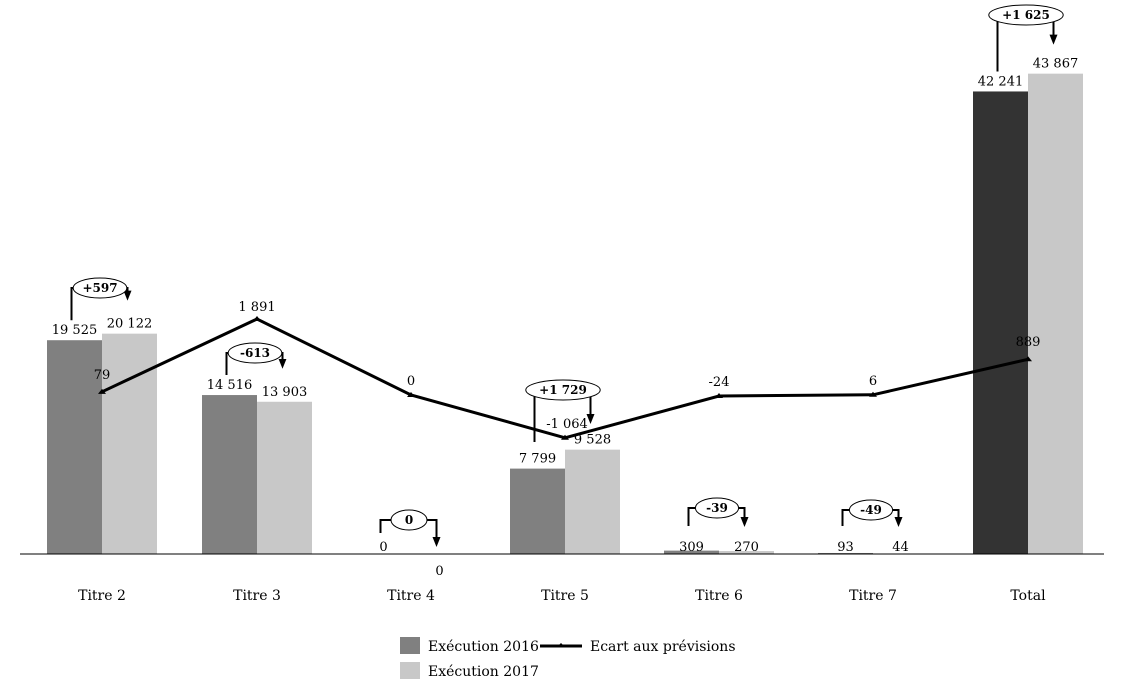  I want to click on variation-label-2: -613, so click(255, 353).